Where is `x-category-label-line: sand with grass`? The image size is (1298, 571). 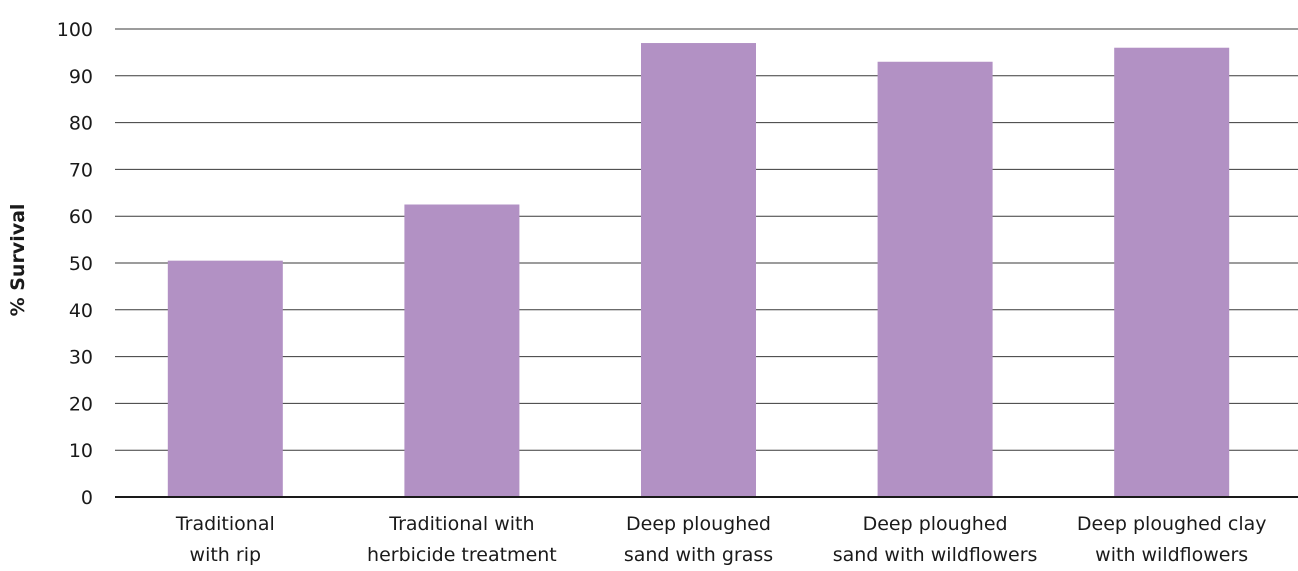
x-category-label-line: sand with grass is located at coordinates (698, 555).